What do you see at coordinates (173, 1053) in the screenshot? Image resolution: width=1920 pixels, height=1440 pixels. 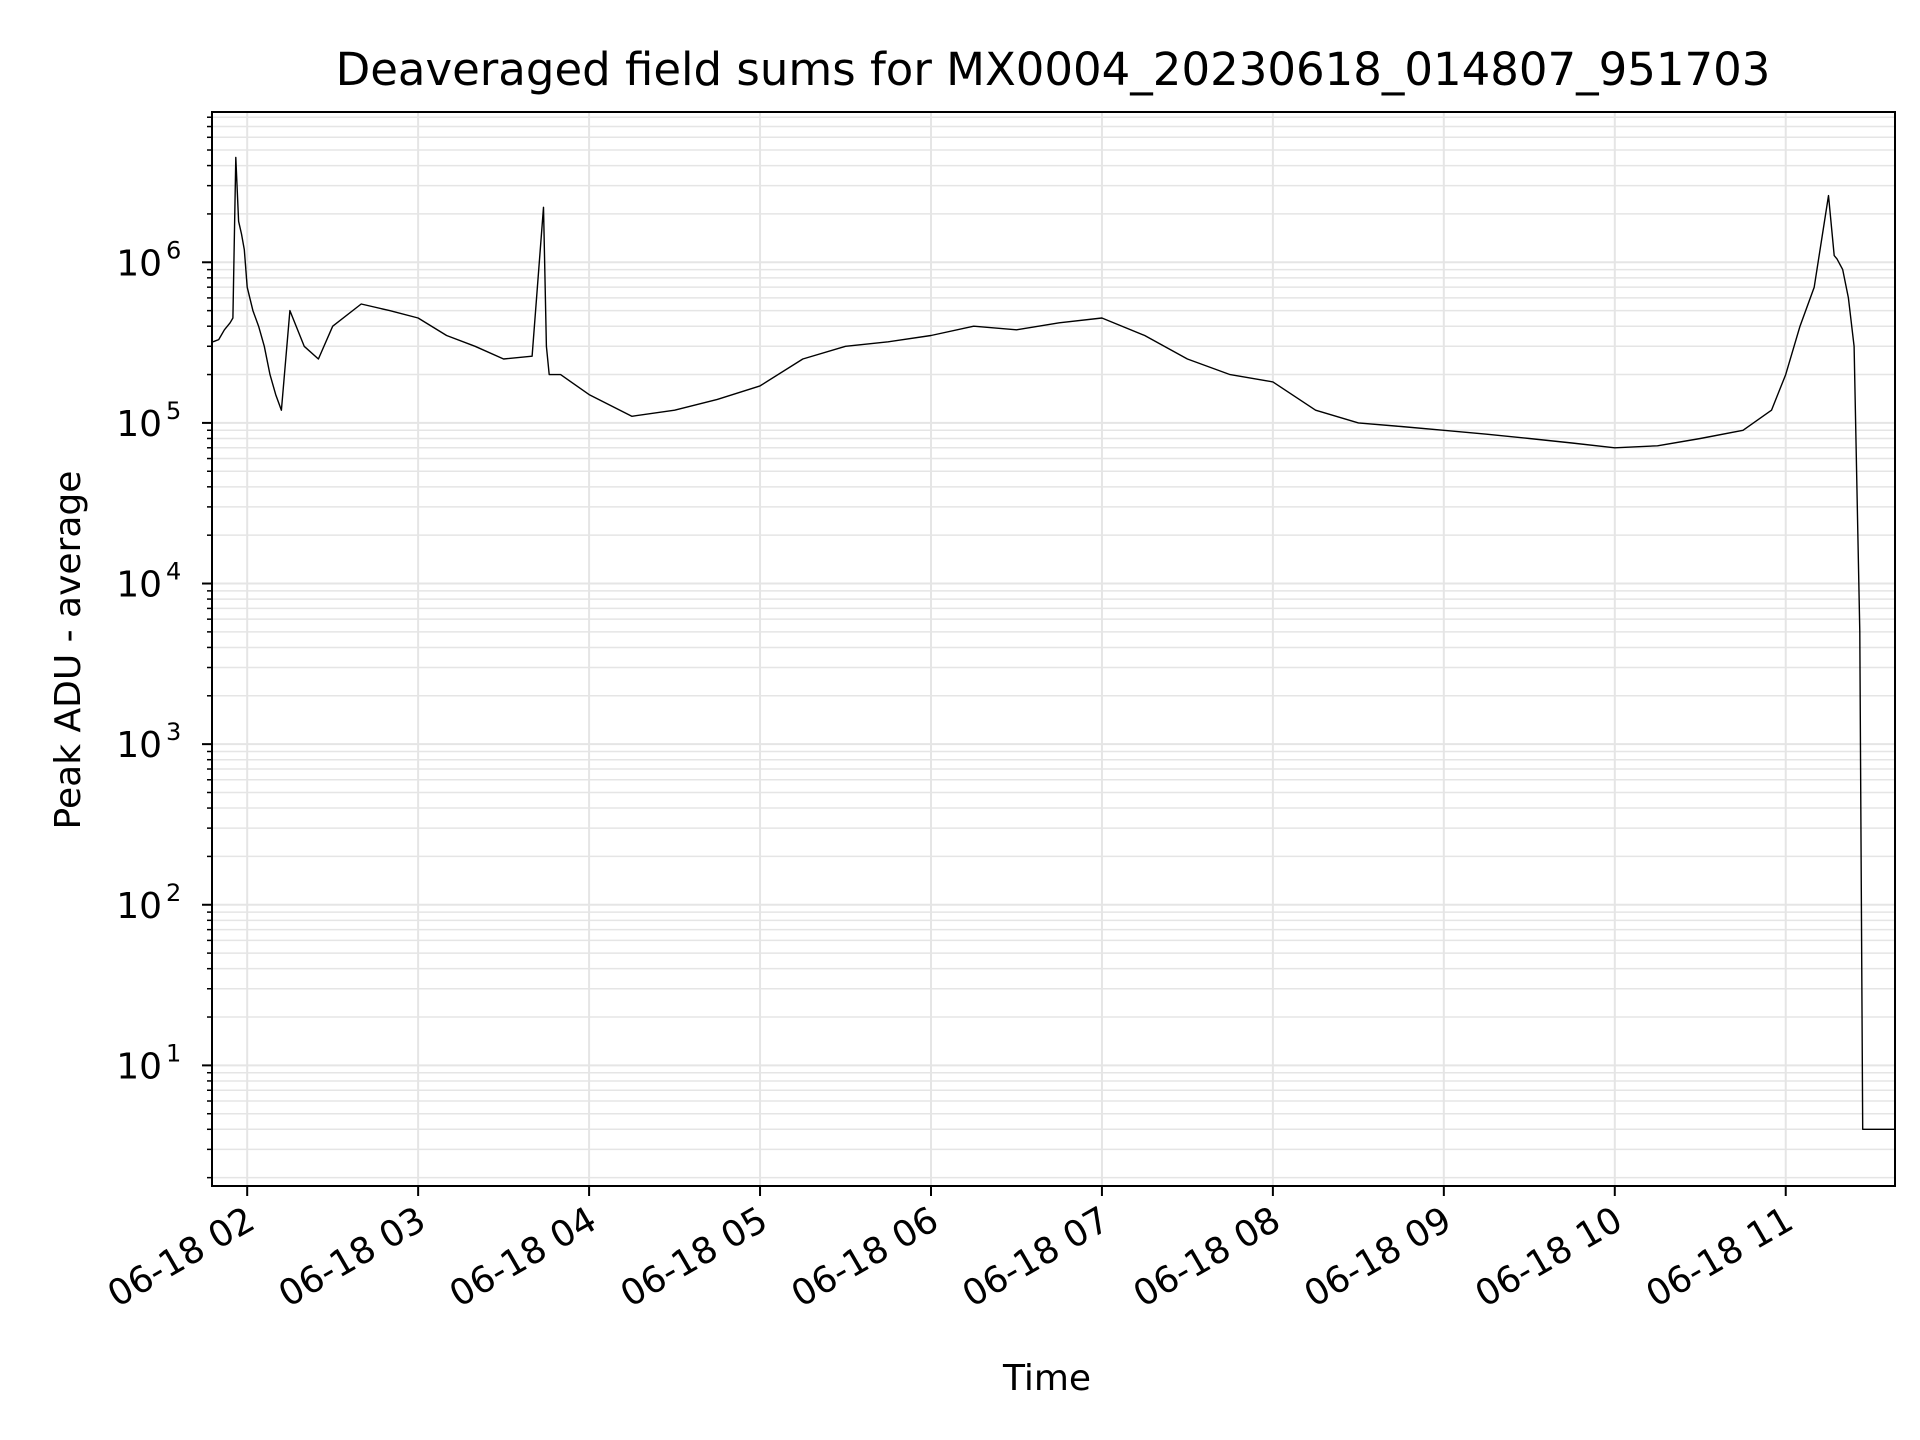 I see `y-tick-exponent: 1` at bounding box center [173, 1053].